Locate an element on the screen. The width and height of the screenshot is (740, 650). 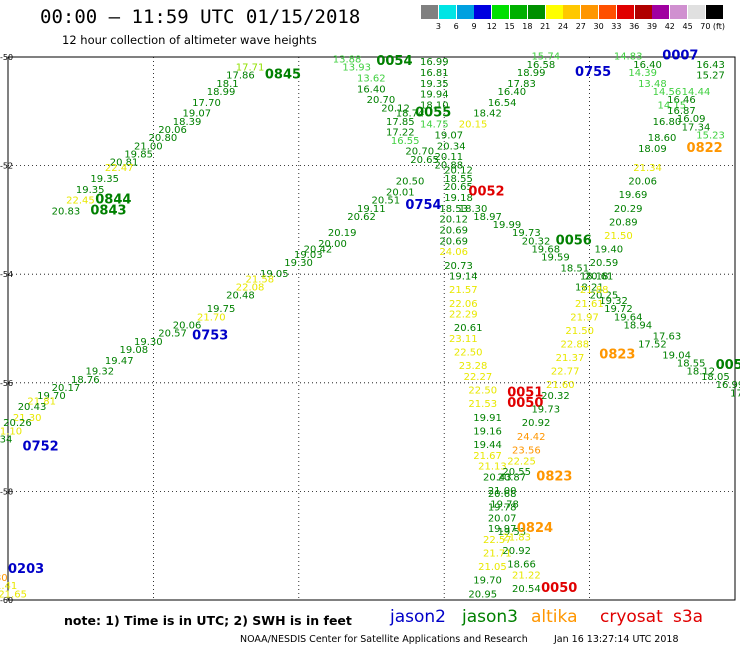
wave-height-value: 14.39 is located at coordinates (642, 73).